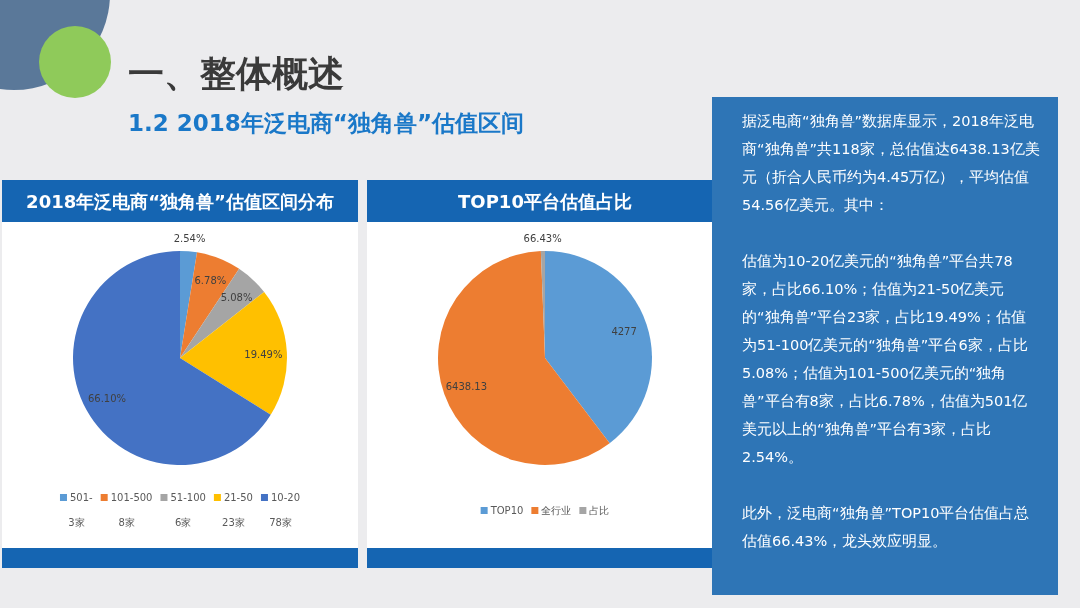 This screenshot has height=608, width=1080. Describe the element at coordinates (466, 387) in the screenshot. I see `data-label: 6438.13` at that location.